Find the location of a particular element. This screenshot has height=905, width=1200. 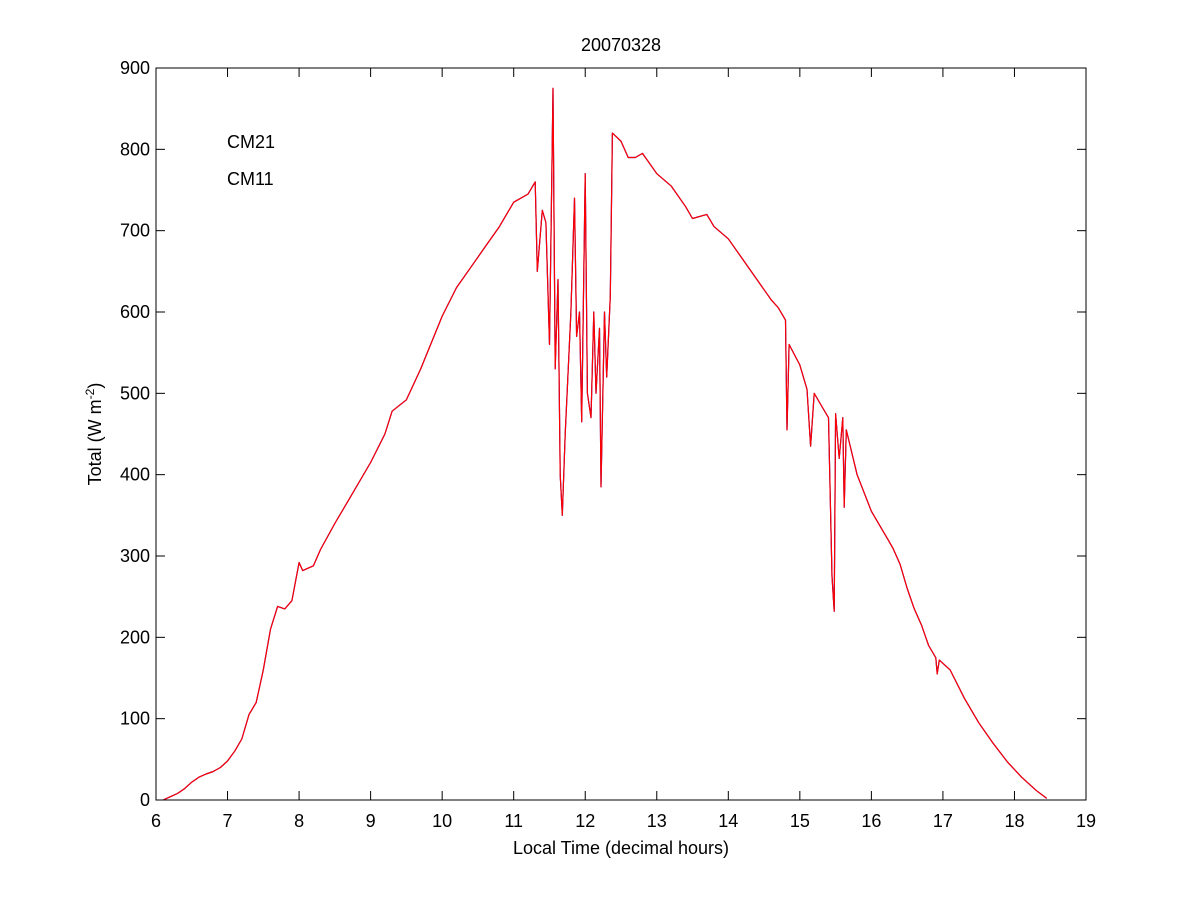

y-tick-label: 900 is located at coordinates (135, 68).